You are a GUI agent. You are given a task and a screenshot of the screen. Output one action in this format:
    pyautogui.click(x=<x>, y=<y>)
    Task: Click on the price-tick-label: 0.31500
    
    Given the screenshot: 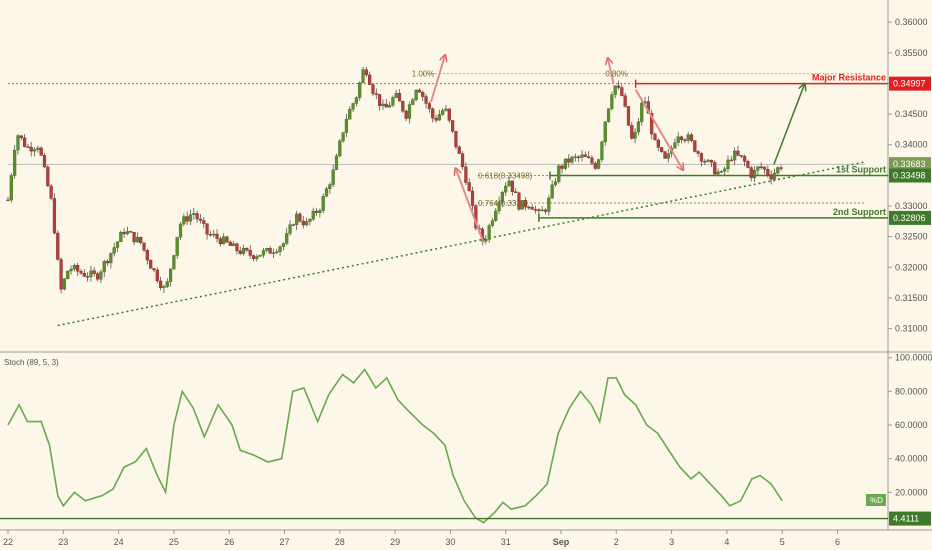 What is the action you would take?
    pyautogui.click(x=911, y=298)
    